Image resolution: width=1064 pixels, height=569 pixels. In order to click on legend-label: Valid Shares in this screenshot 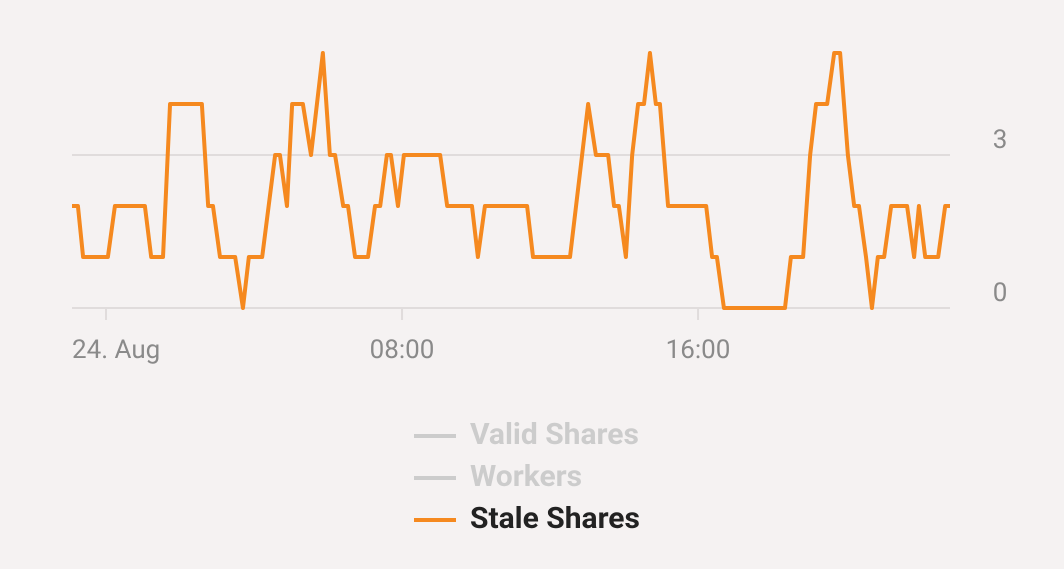, I will do `click(554, 434)`.